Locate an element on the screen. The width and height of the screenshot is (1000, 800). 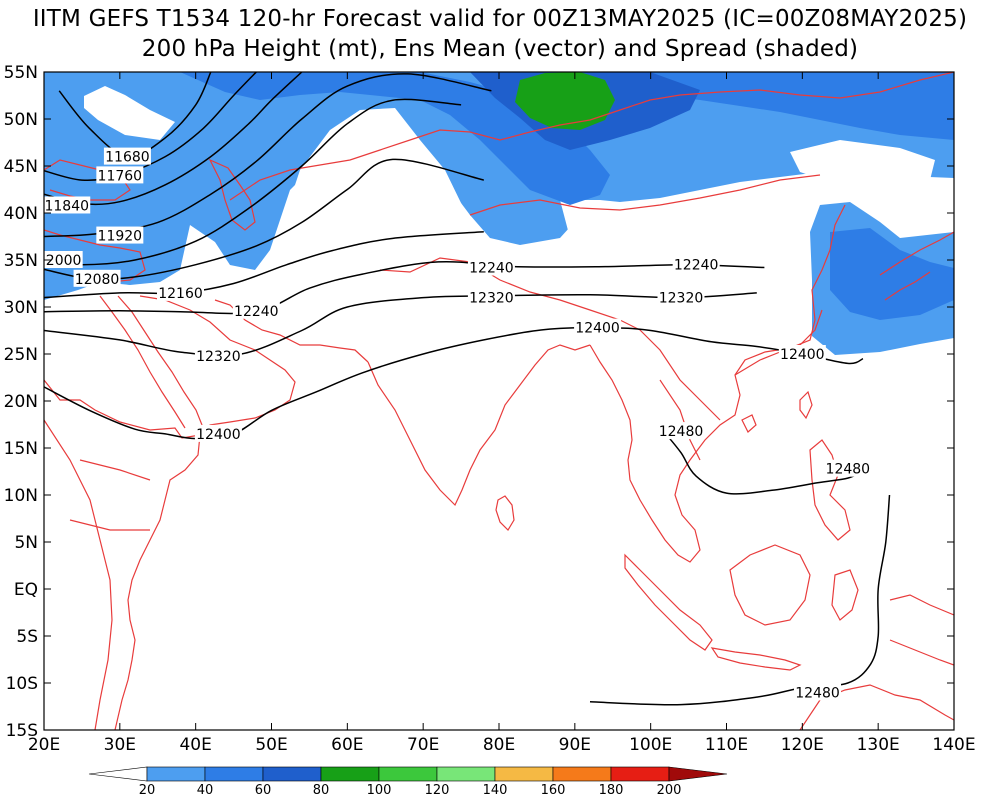
border-china is located at coordinates (645, 195).